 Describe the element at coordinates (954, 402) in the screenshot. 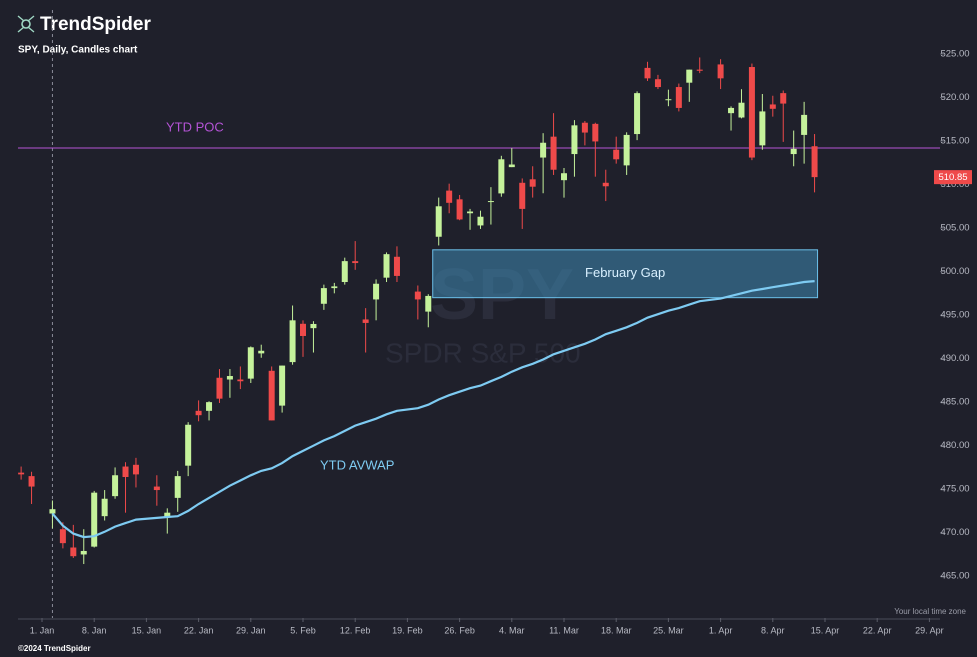

I see `y-tick-label: 485.00` at that location.